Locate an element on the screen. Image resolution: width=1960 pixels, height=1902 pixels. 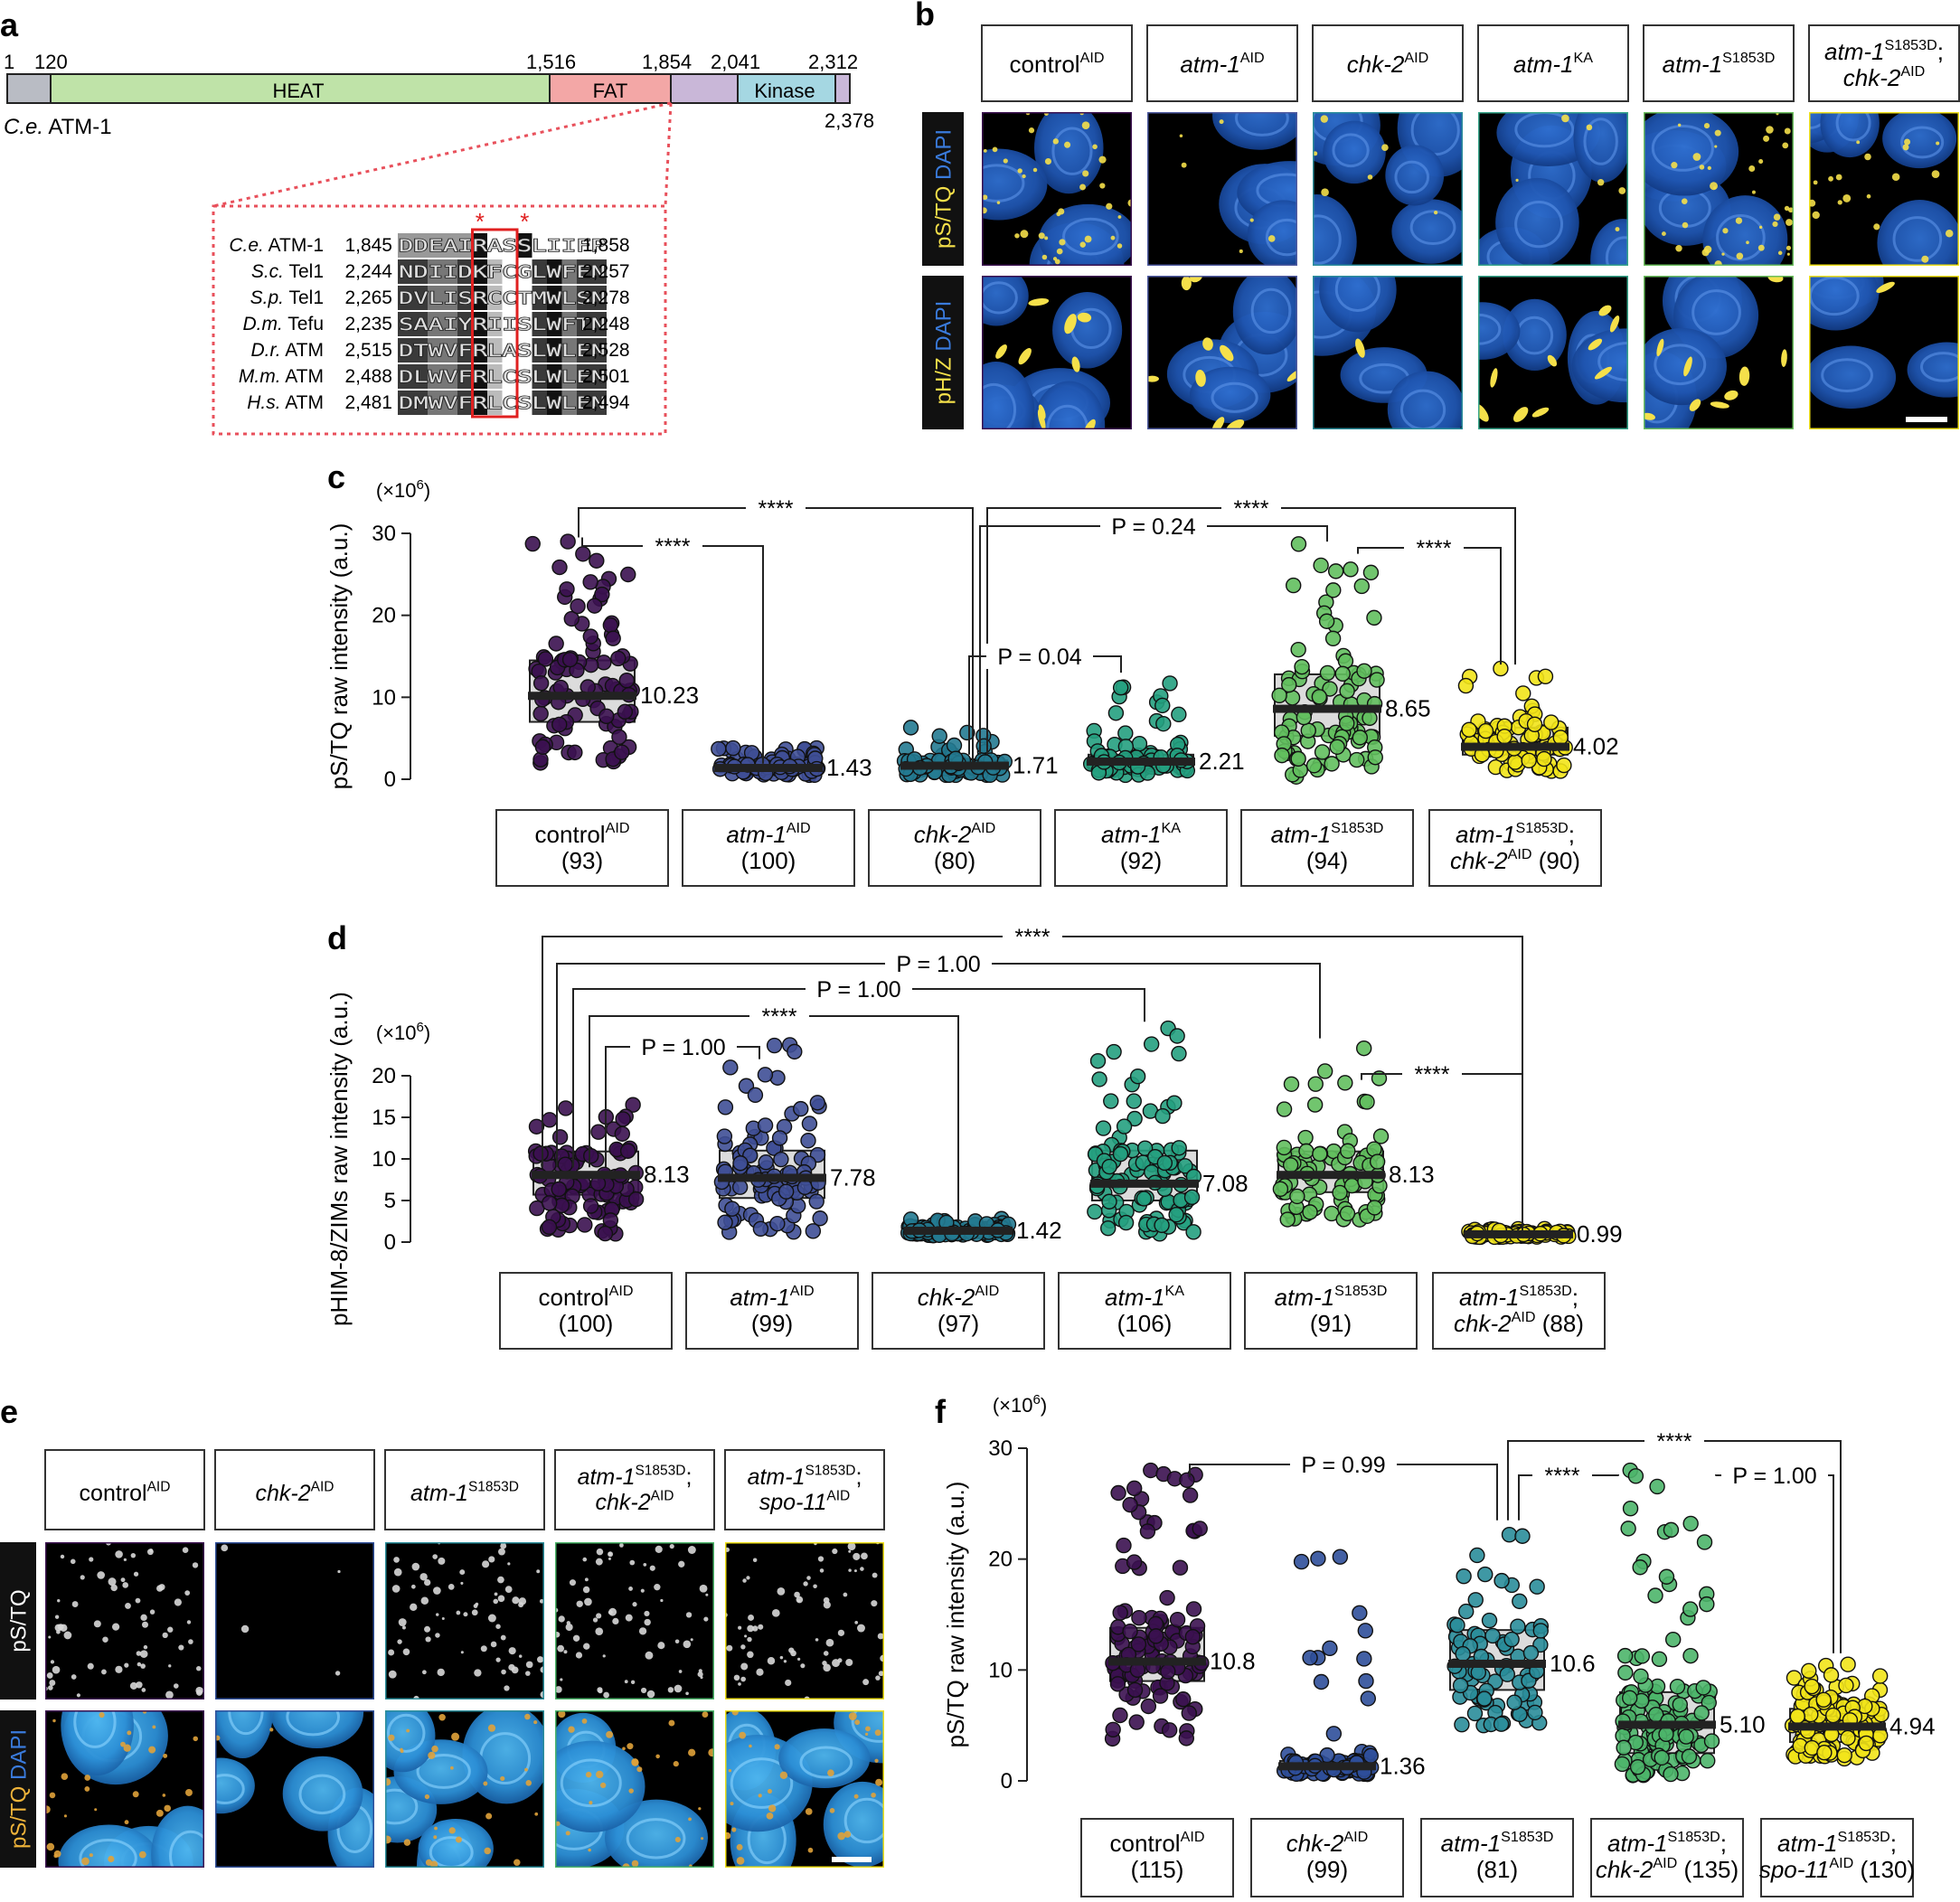
significance-label: P = 0.24 is located at coordinates (1153, 527).